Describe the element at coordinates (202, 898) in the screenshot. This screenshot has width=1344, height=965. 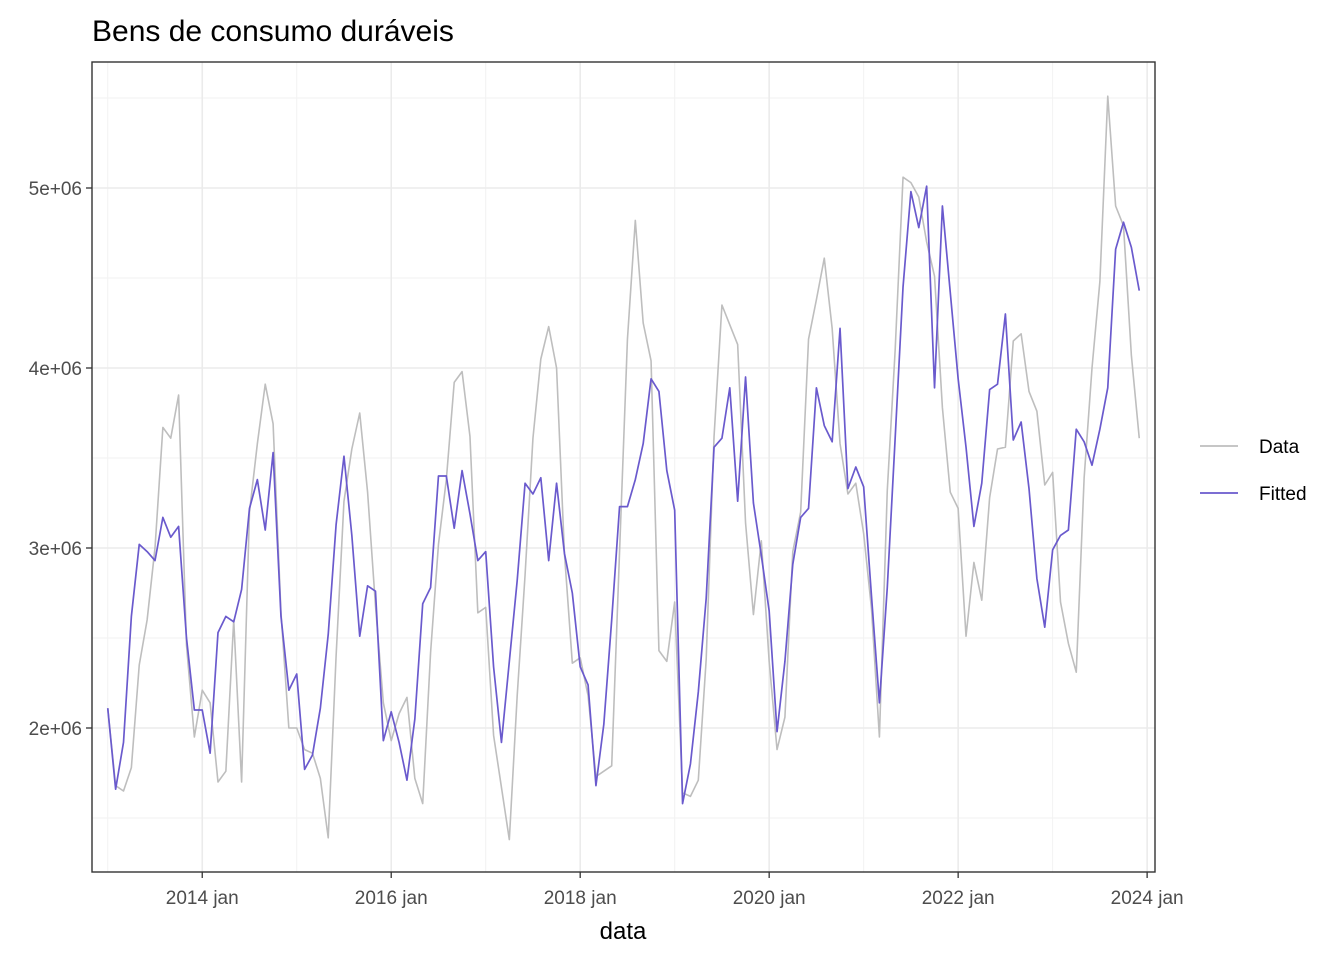
I see `x-tick-label: 2014 jan` at that location.